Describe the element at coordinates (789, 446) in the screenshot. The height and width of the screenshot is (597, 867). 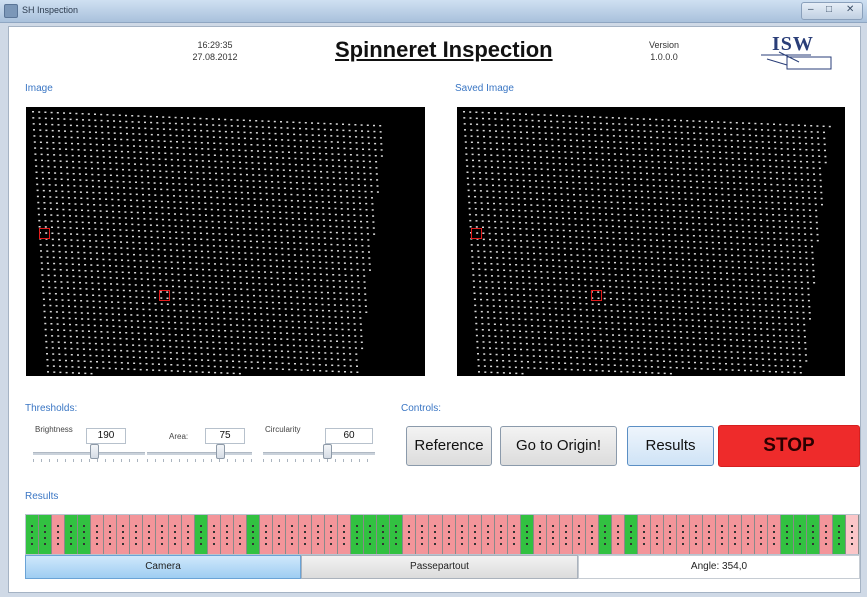
I see `stop-button: STOP` at that location.